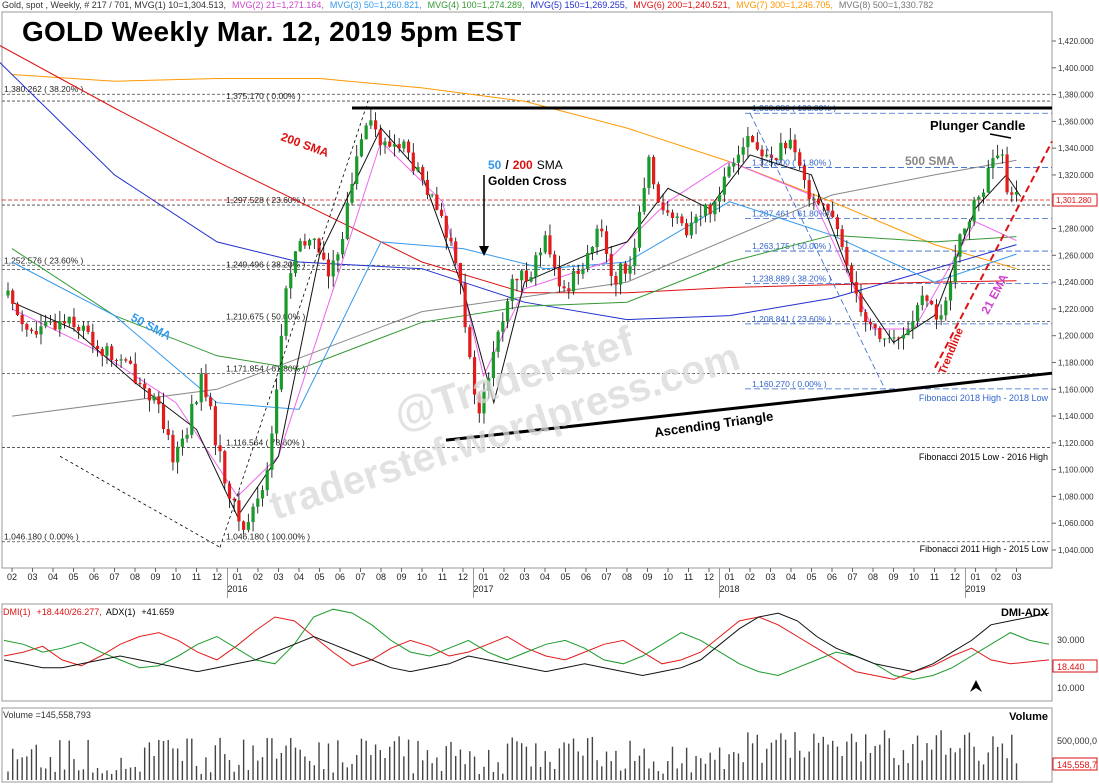 Image resolution: width=1099 pixels, height=784 pixels. Describe the element at coordinates (272, 31) in the screenshot. I see `chart-title: GOLD Weekly Mar. 12, 2019 5pm EST` at that location.